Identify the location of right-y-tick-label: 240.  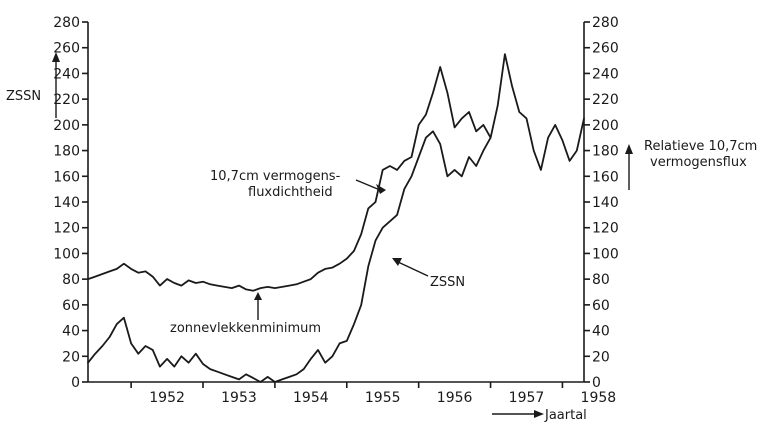
(605, 74).